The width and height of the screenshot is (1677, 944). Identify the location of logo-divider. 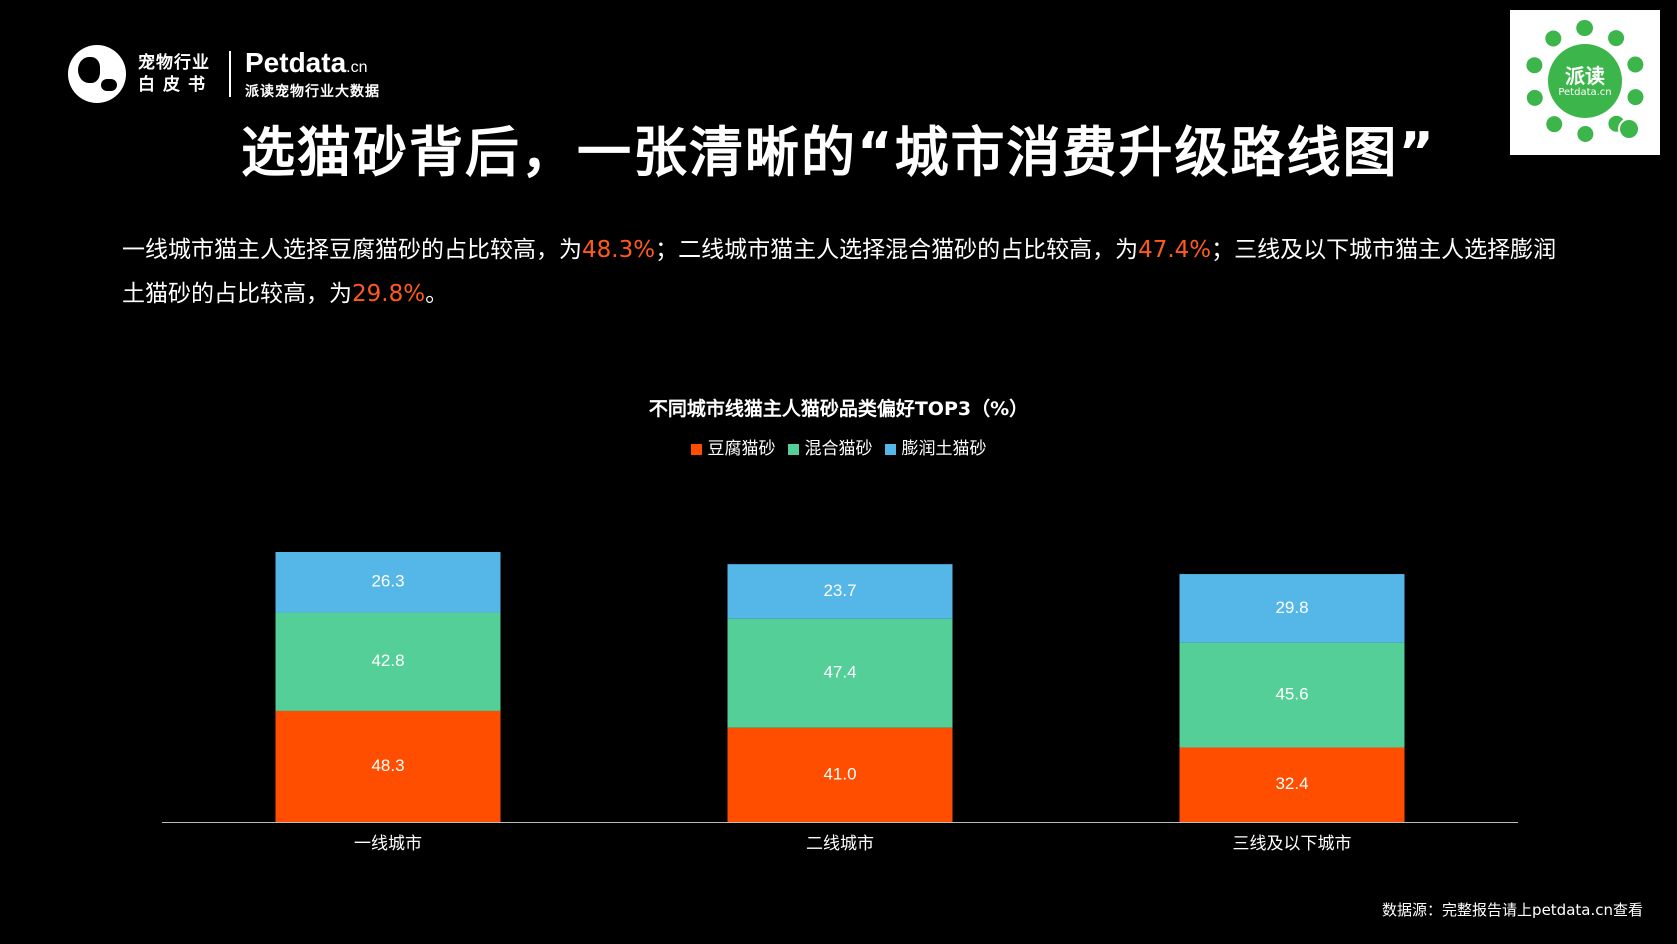
(230, 74).